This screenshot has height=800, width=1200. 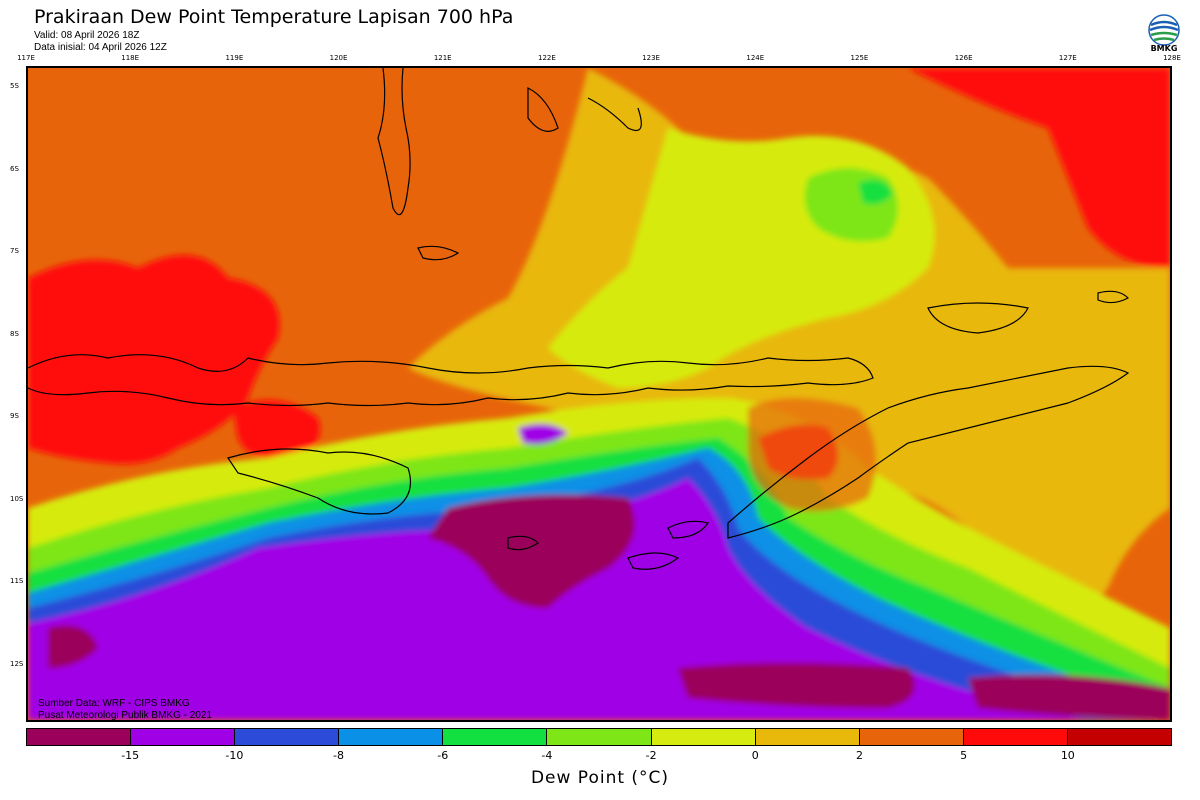 I want to click on lat-label: 5S, so click(x=14, y=86).